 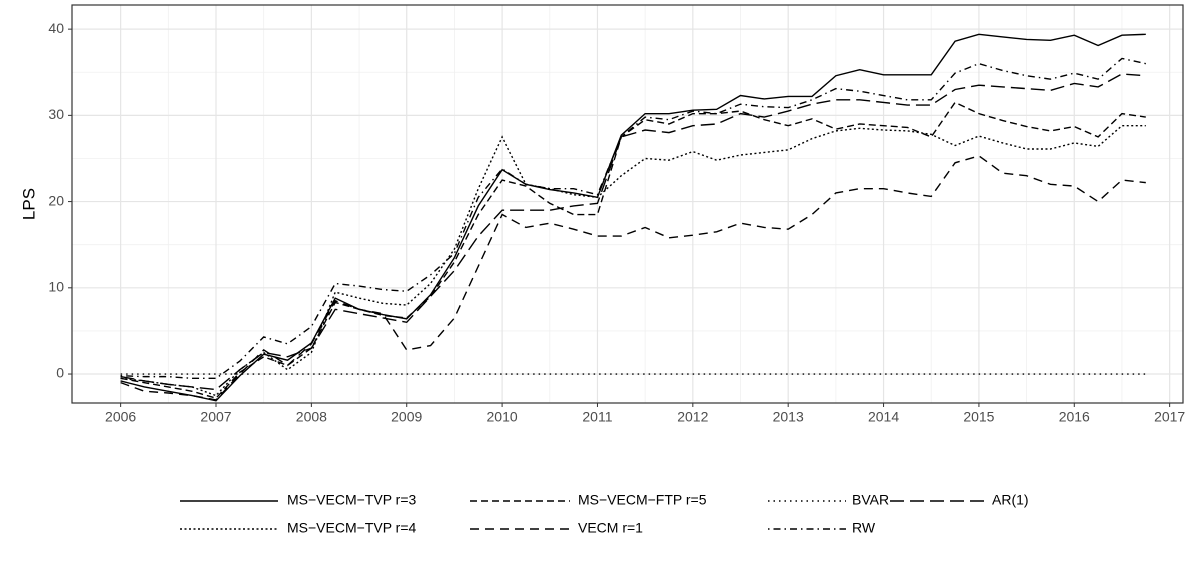 What do you see at coordinates (978, 417) in the screenshot?
I see `x-tick-label: 2015` at bounding box center [978, 417].